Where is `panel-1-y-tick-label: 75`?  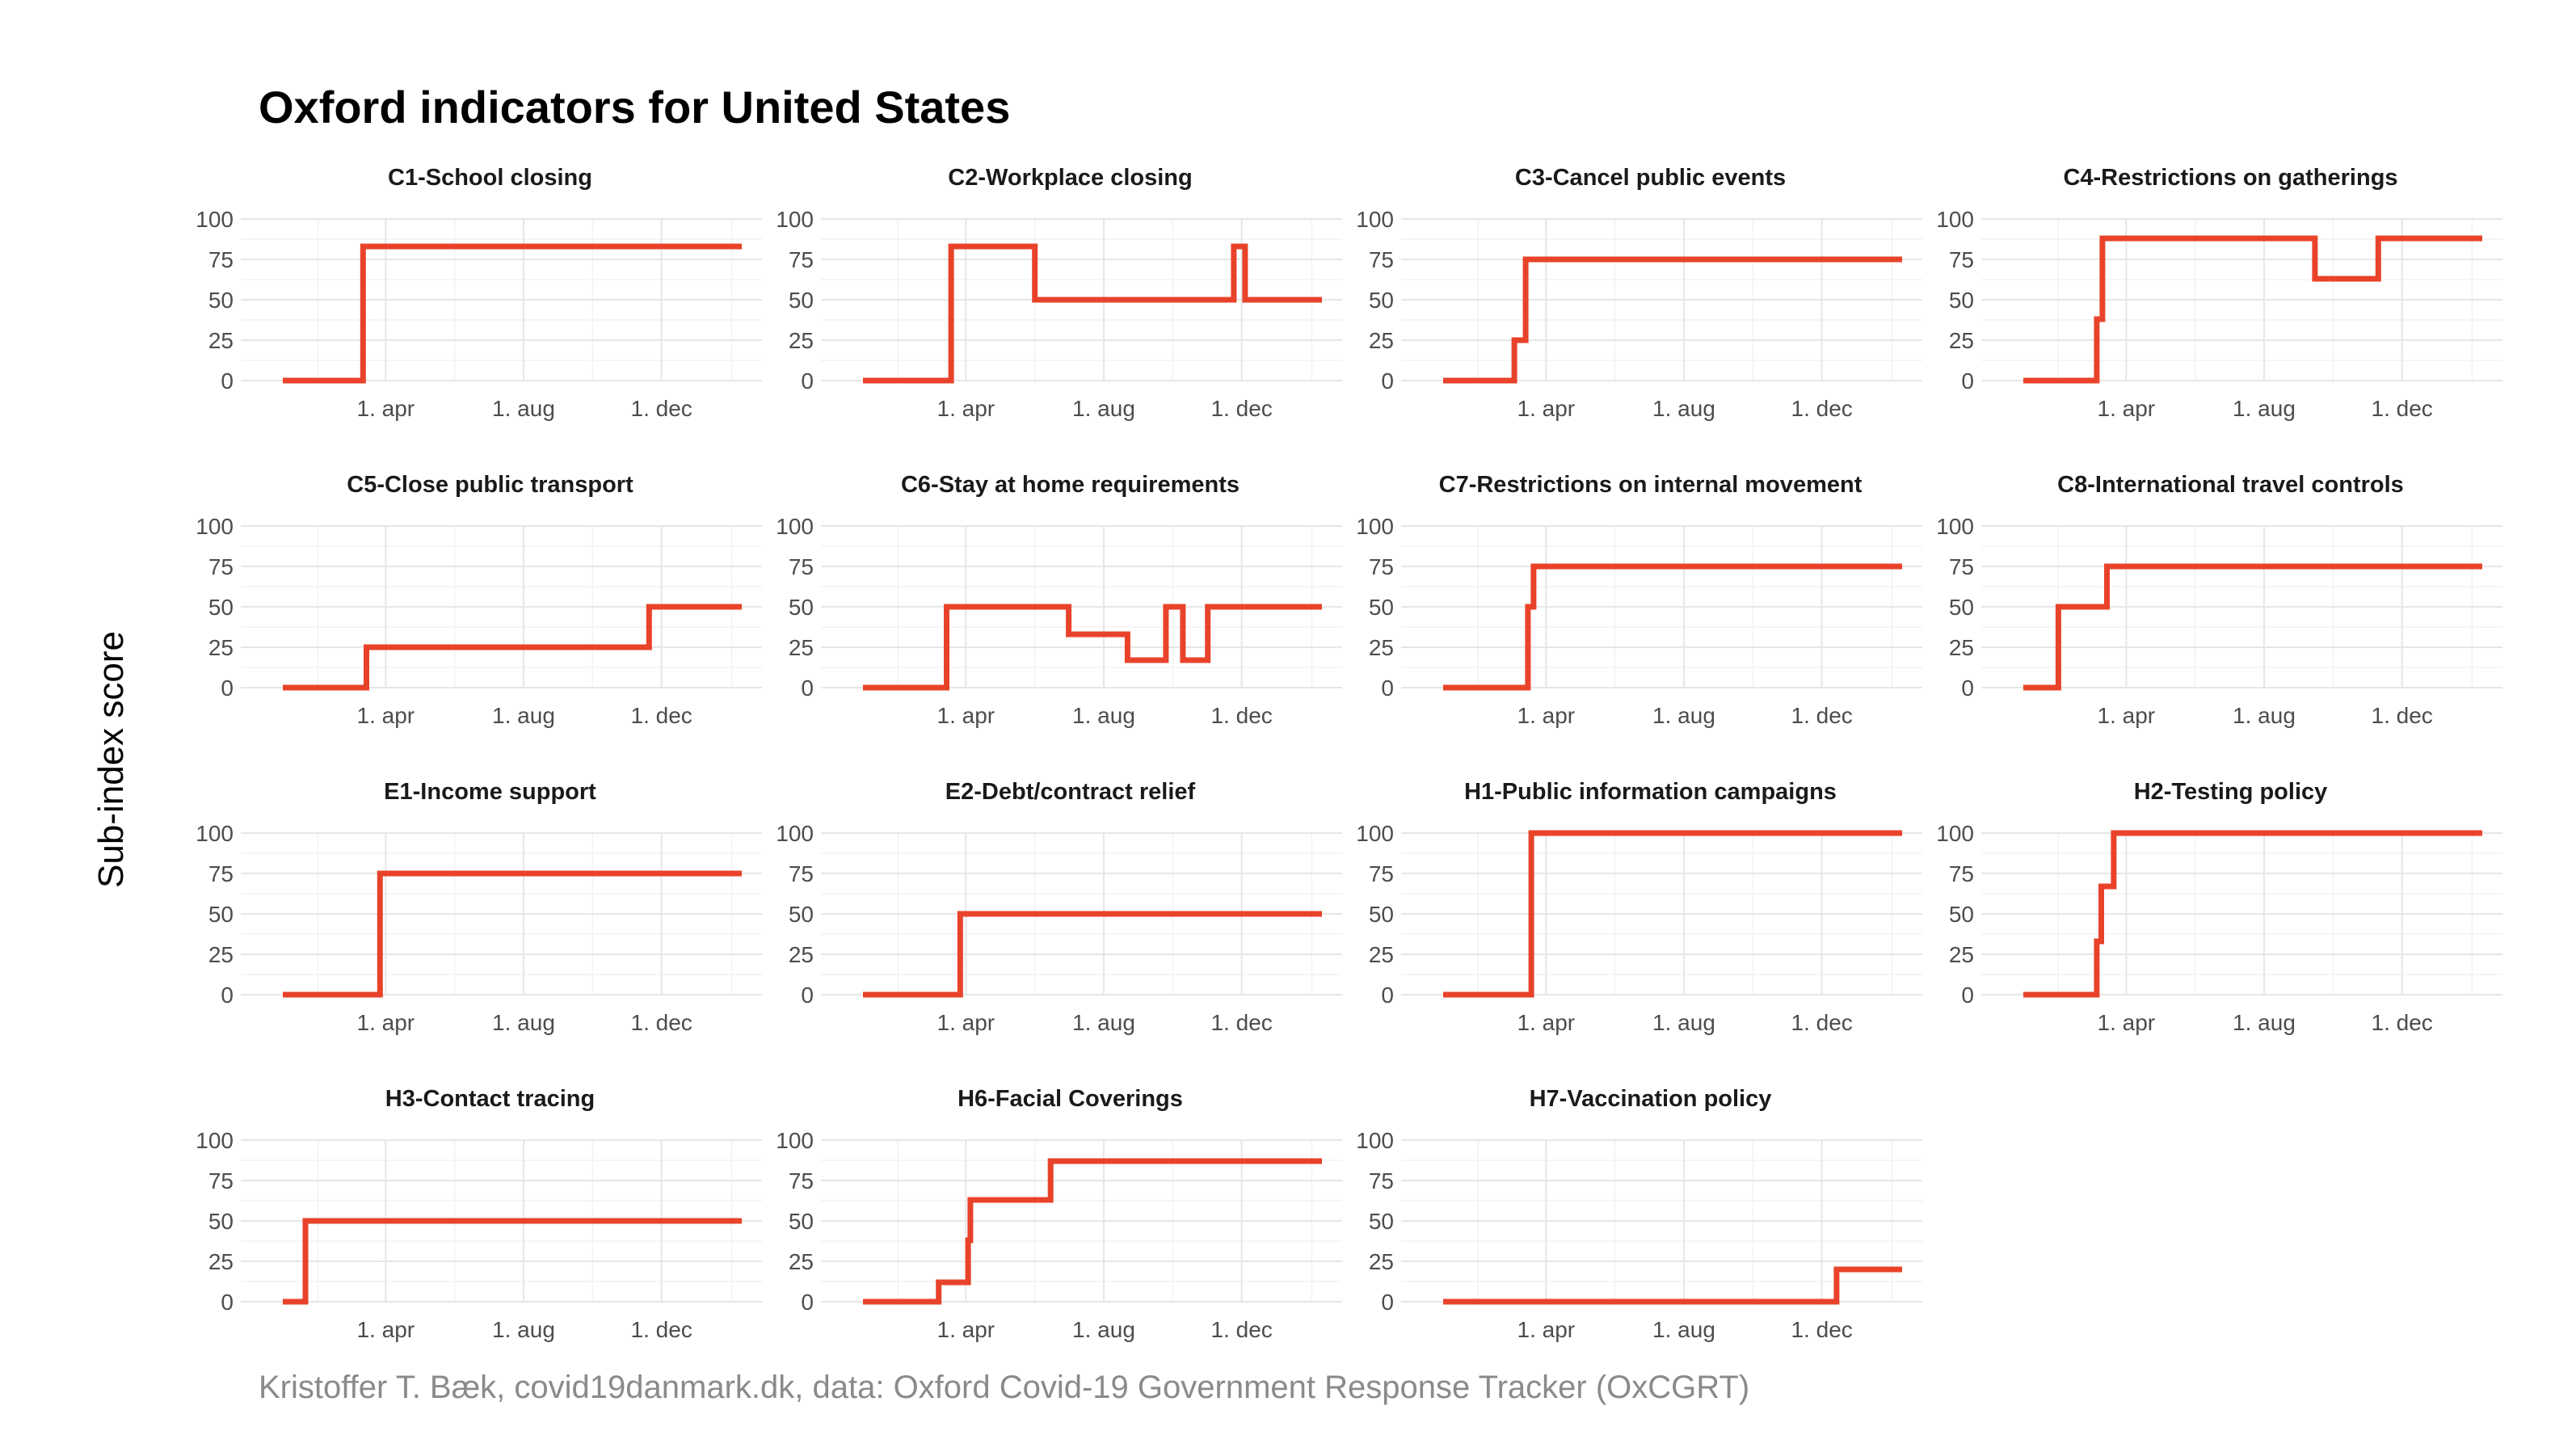
panel-1-y-tick-label: 75 is located at coordinates (221, 259).